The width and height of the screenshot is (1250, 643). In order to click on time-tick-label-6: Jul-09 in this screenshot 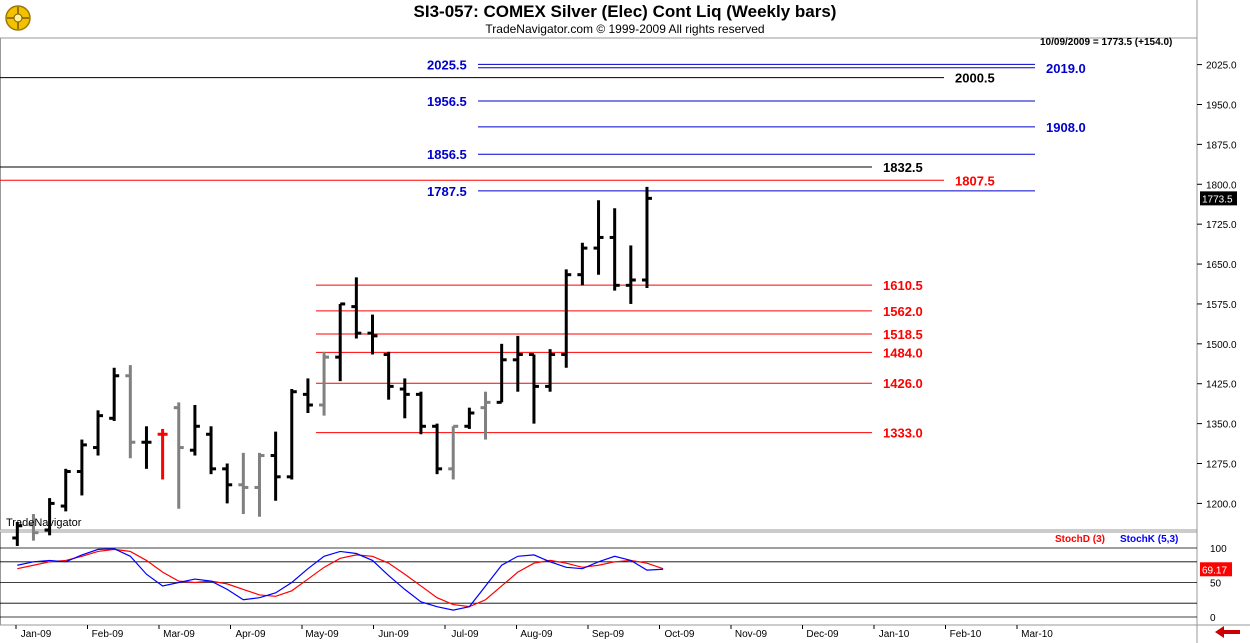, I will do `click(465, 634)`.